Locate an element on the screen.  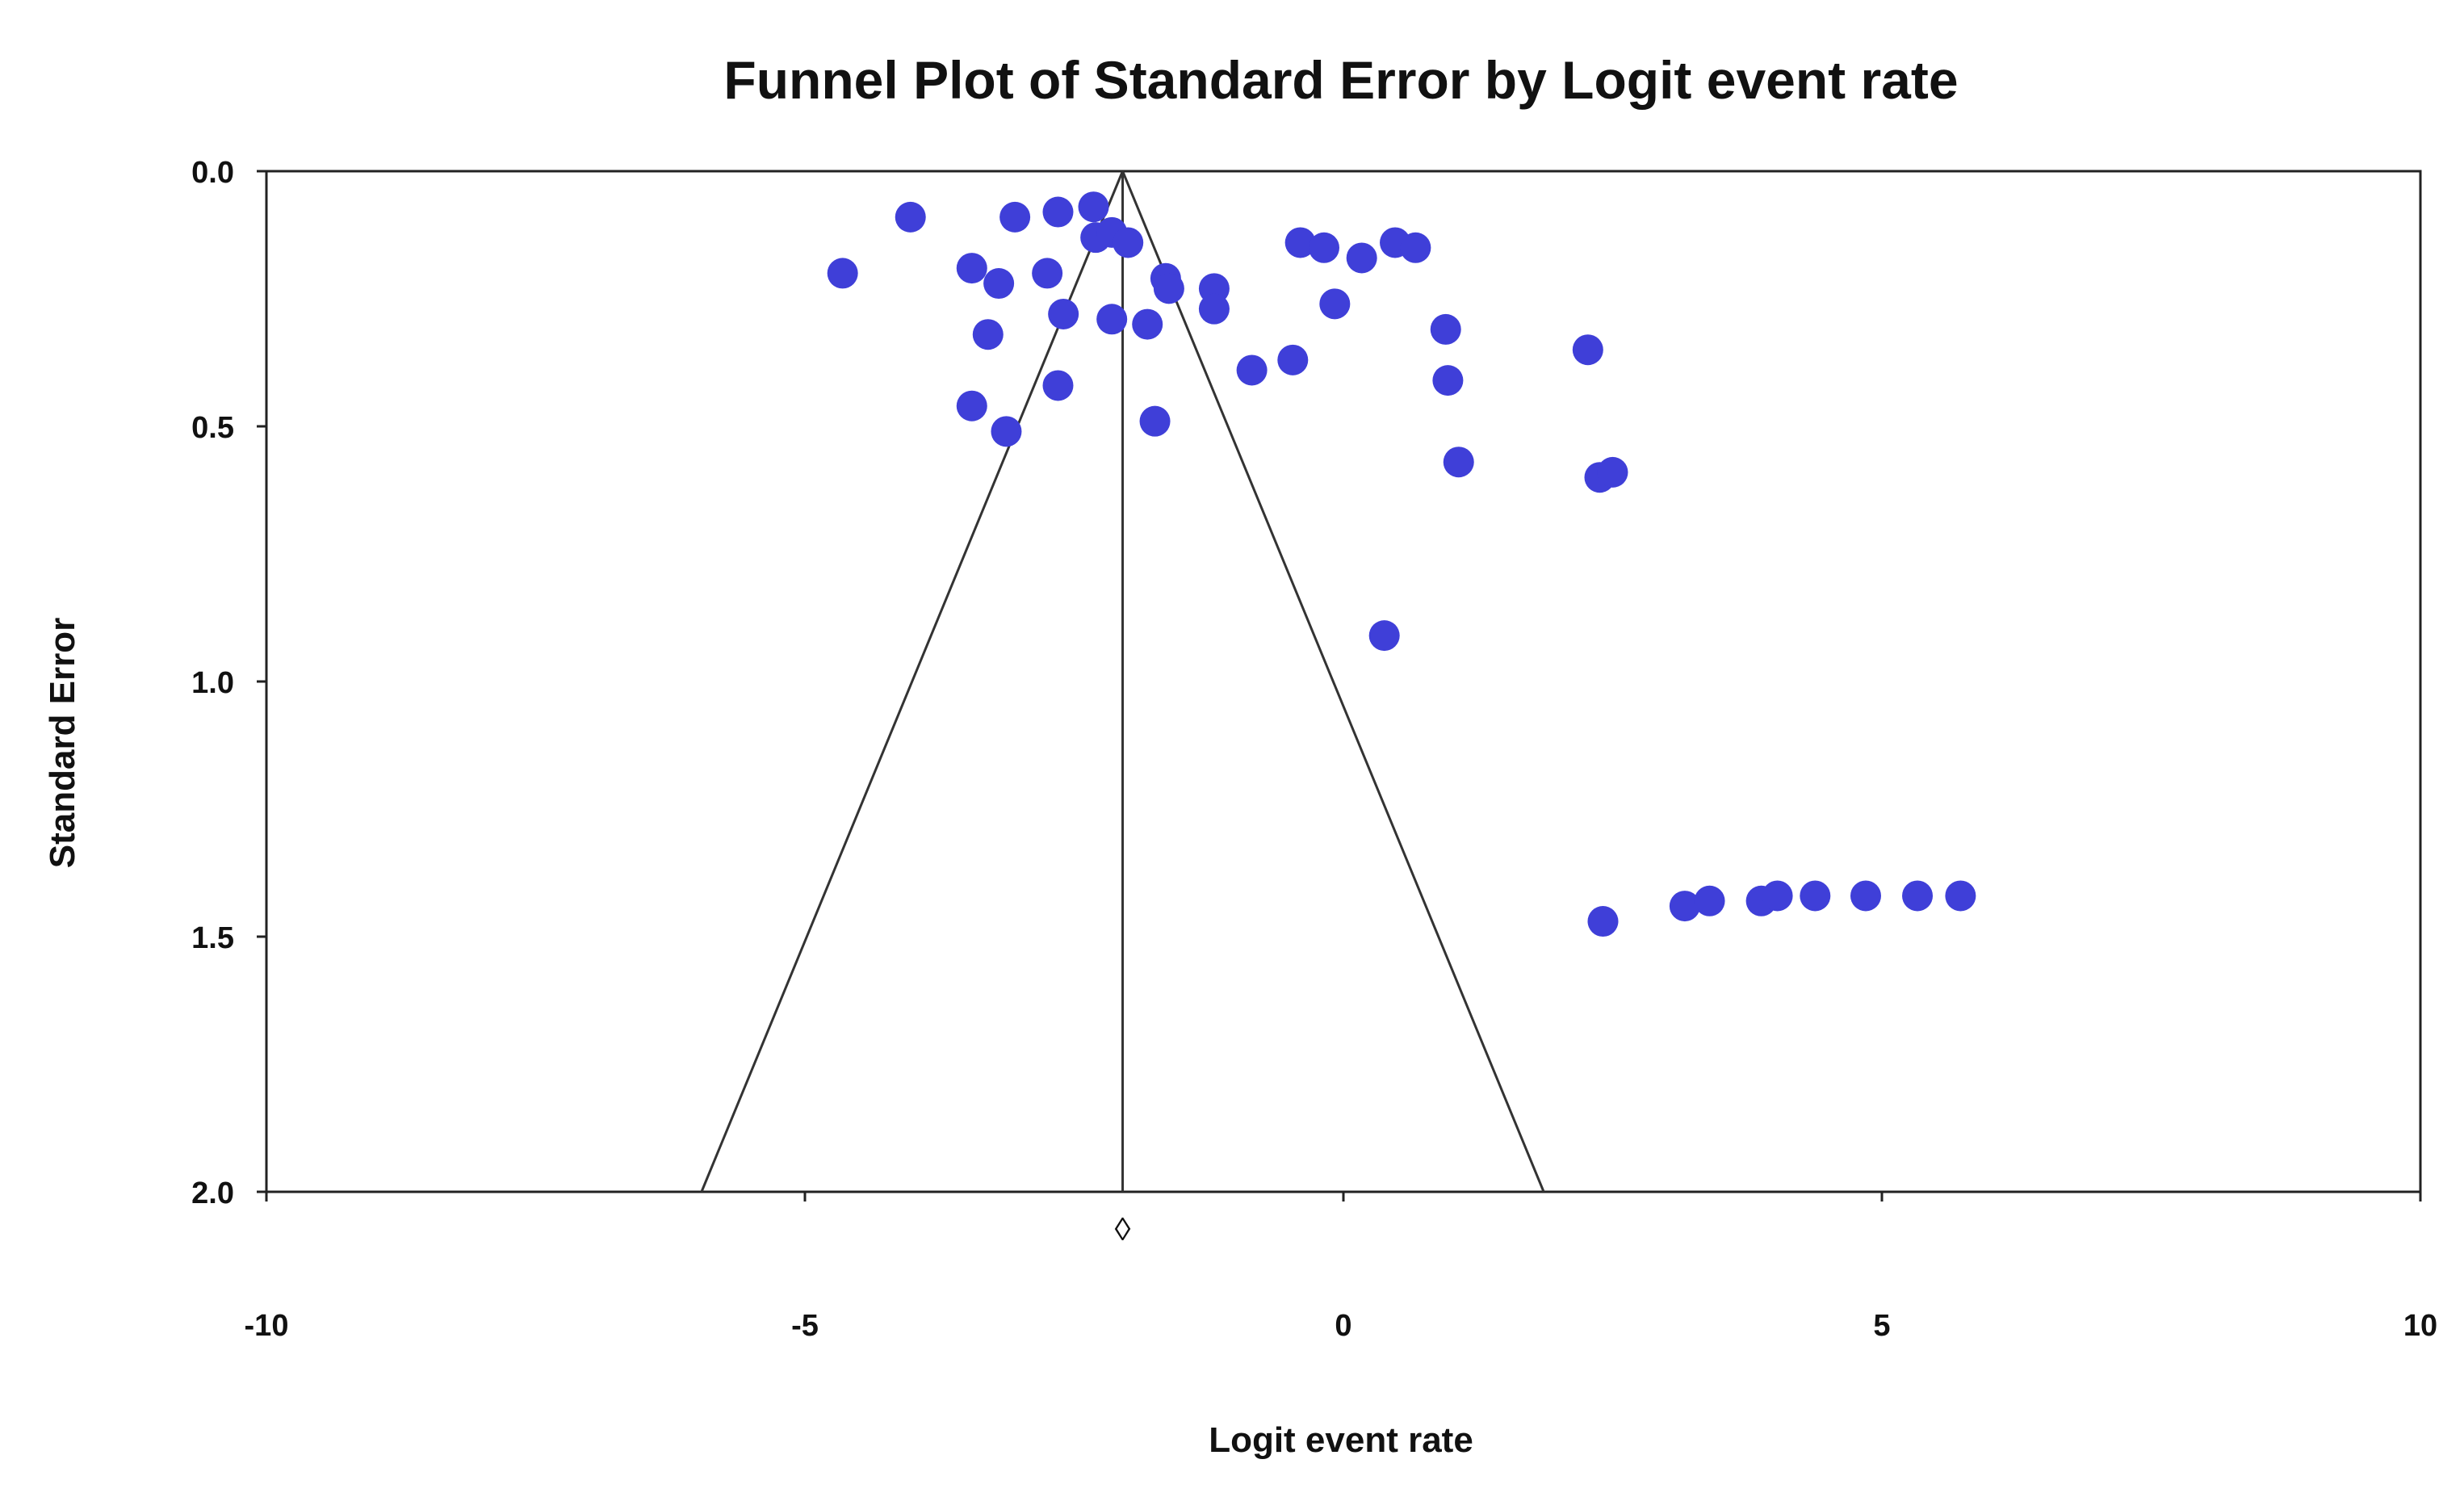
x-tick-label: -10 is located at coordinates (267, 1326).